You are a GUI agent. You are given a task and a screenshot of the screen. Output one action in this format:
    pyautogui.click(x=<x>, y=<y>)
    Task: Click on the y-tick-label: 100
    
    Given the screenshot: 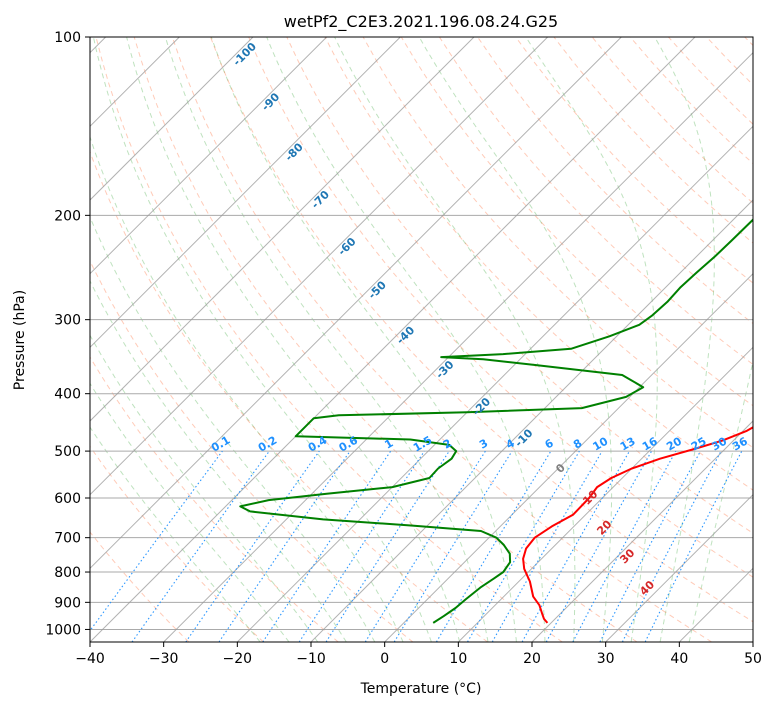 What is the action you would take?
    pyautogui.click(x=67, y=38)
    